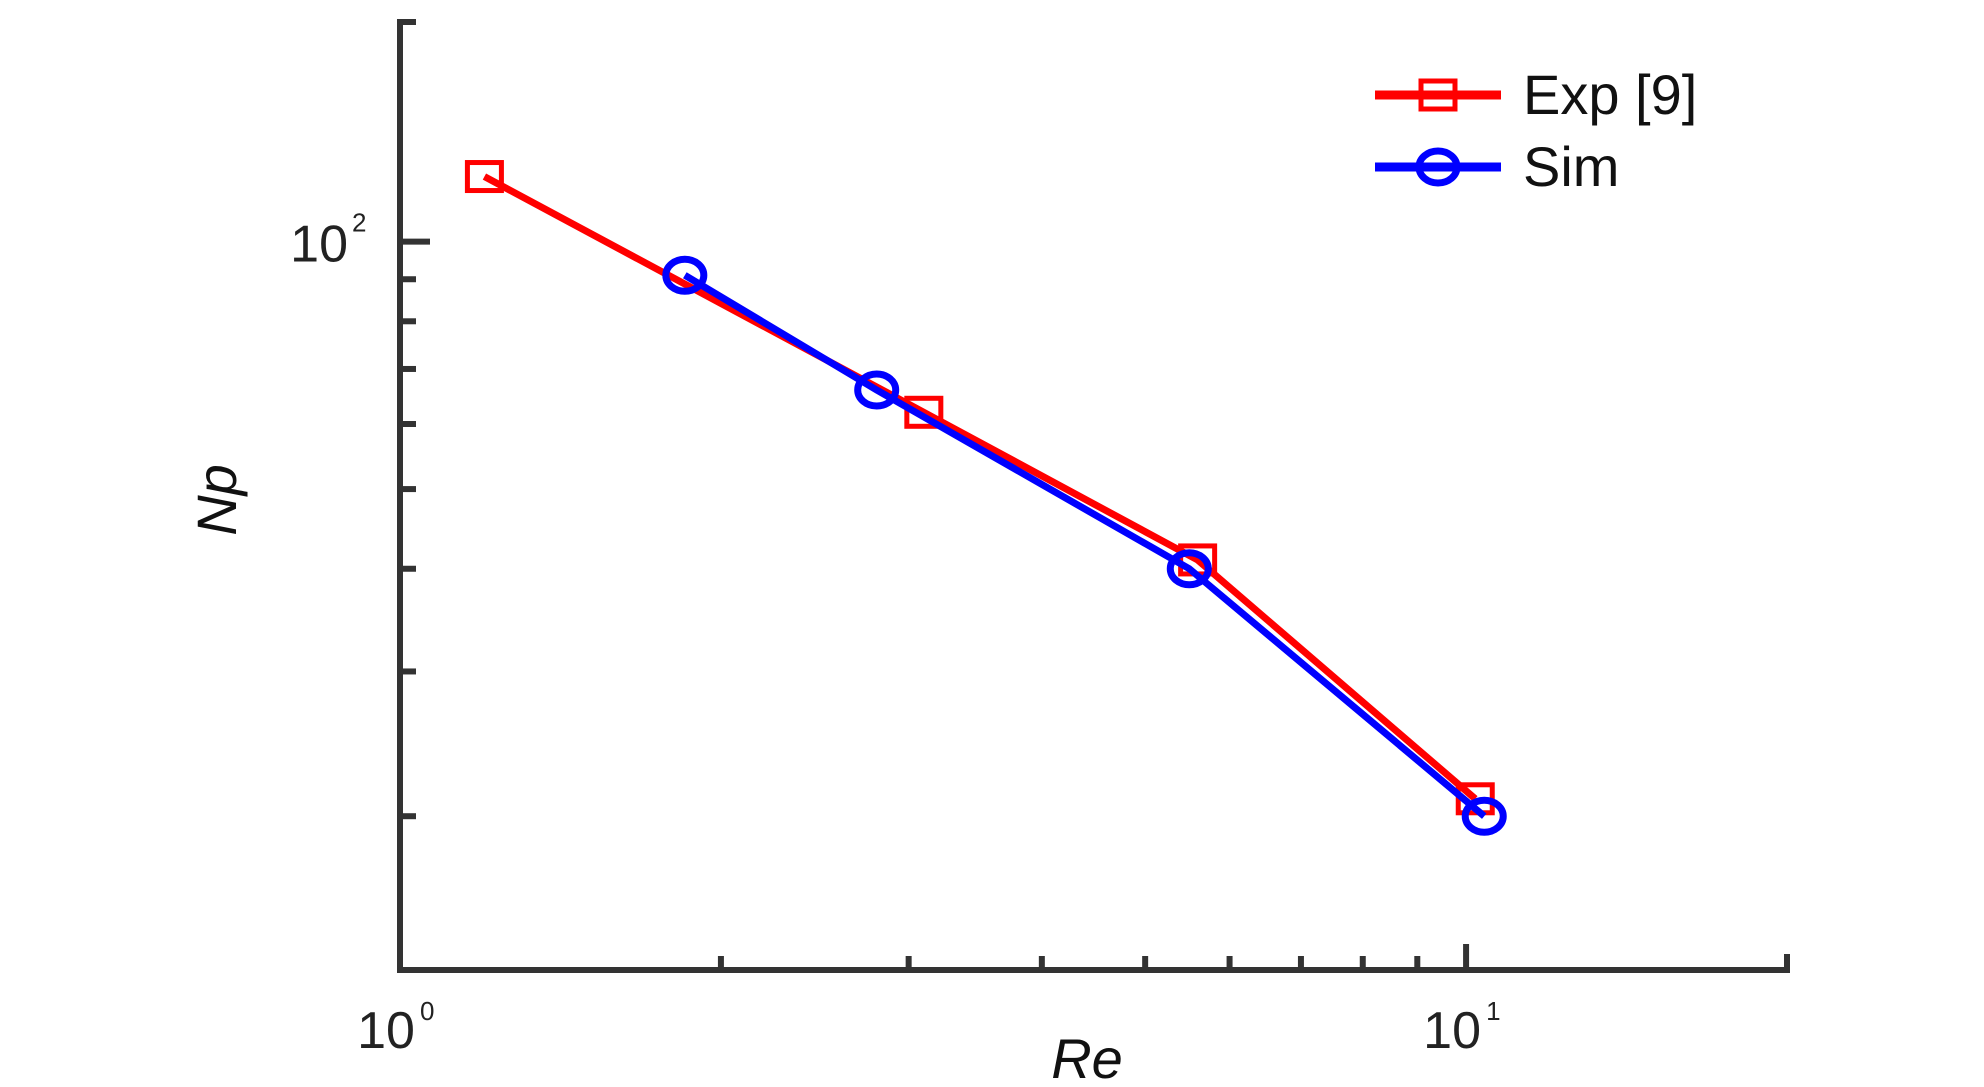 This screenshot has width=1984, height=1087. I want to click on legend-marker-circle, so click(1438, 167).